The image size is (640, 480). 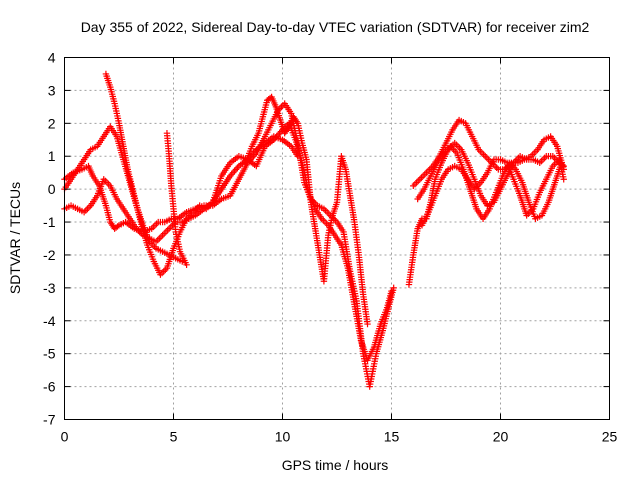 I want to click on x-tick-label: 15, so click(x=392, y=437).